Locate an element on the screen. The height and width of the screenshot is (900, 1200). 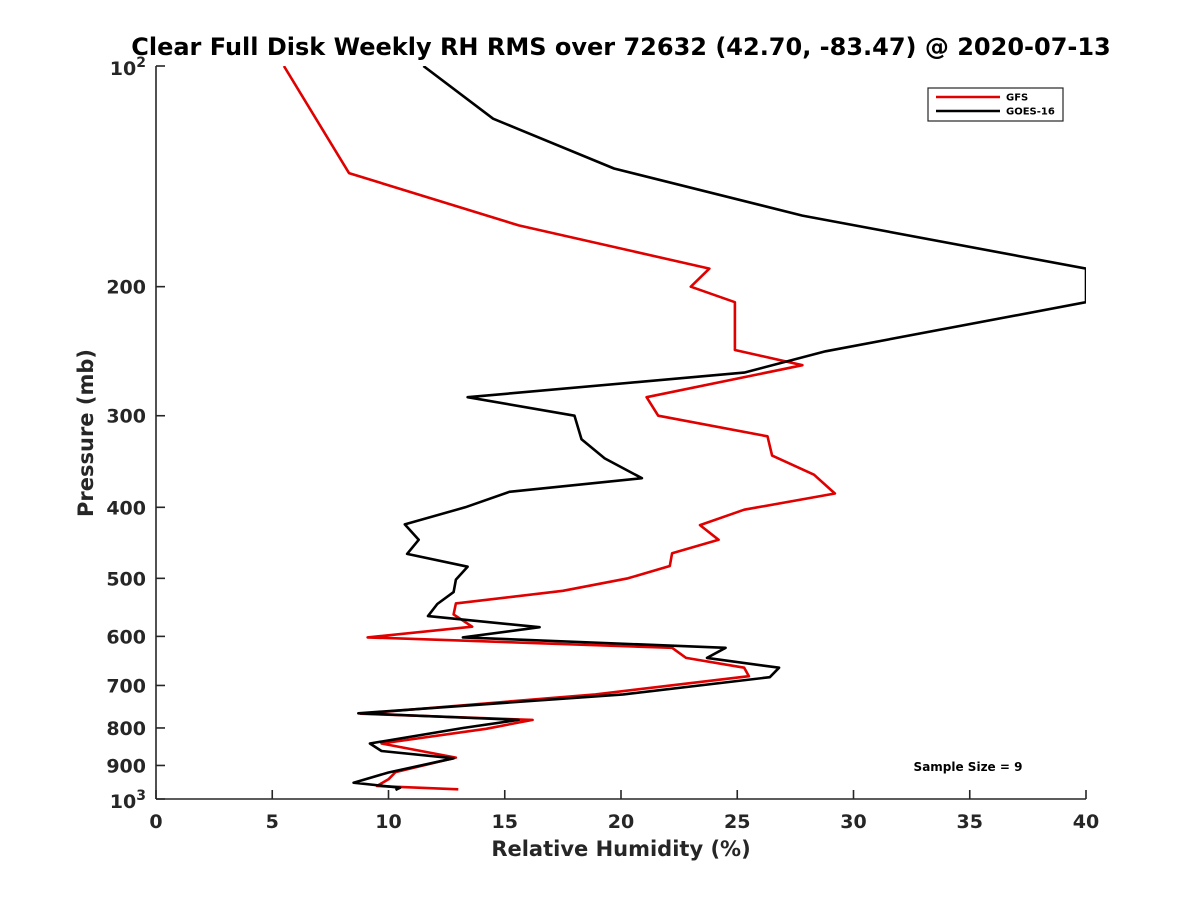
legend-entry-label: GOES-16 is located at coordinates (1030, 112).